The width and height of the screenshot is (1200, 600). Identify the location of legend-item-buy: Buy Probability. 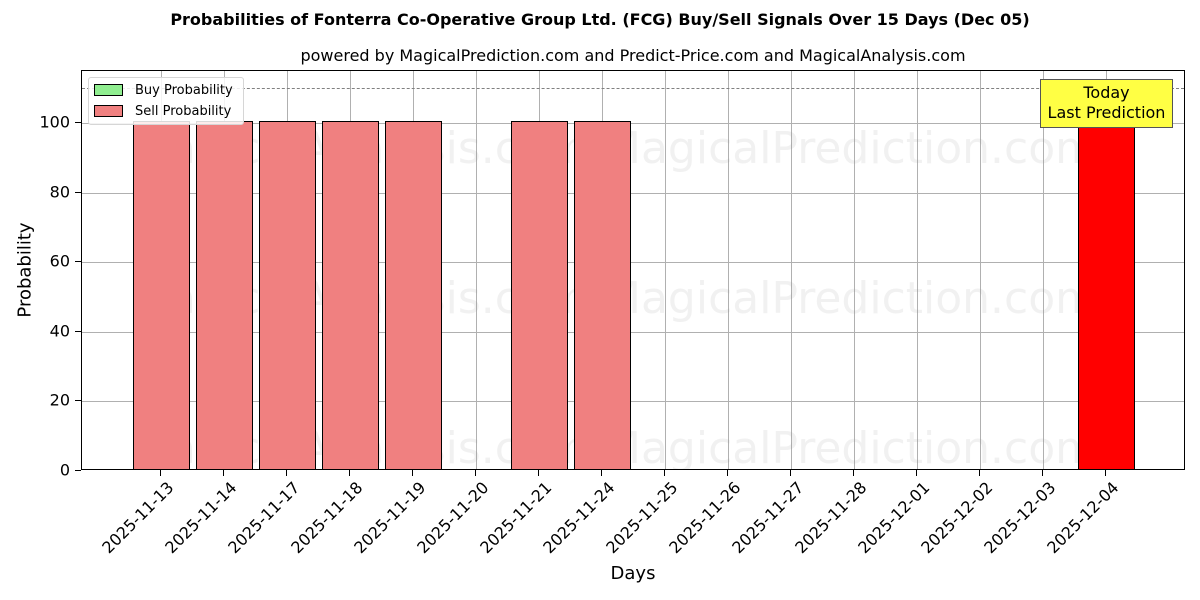
(163, 90).